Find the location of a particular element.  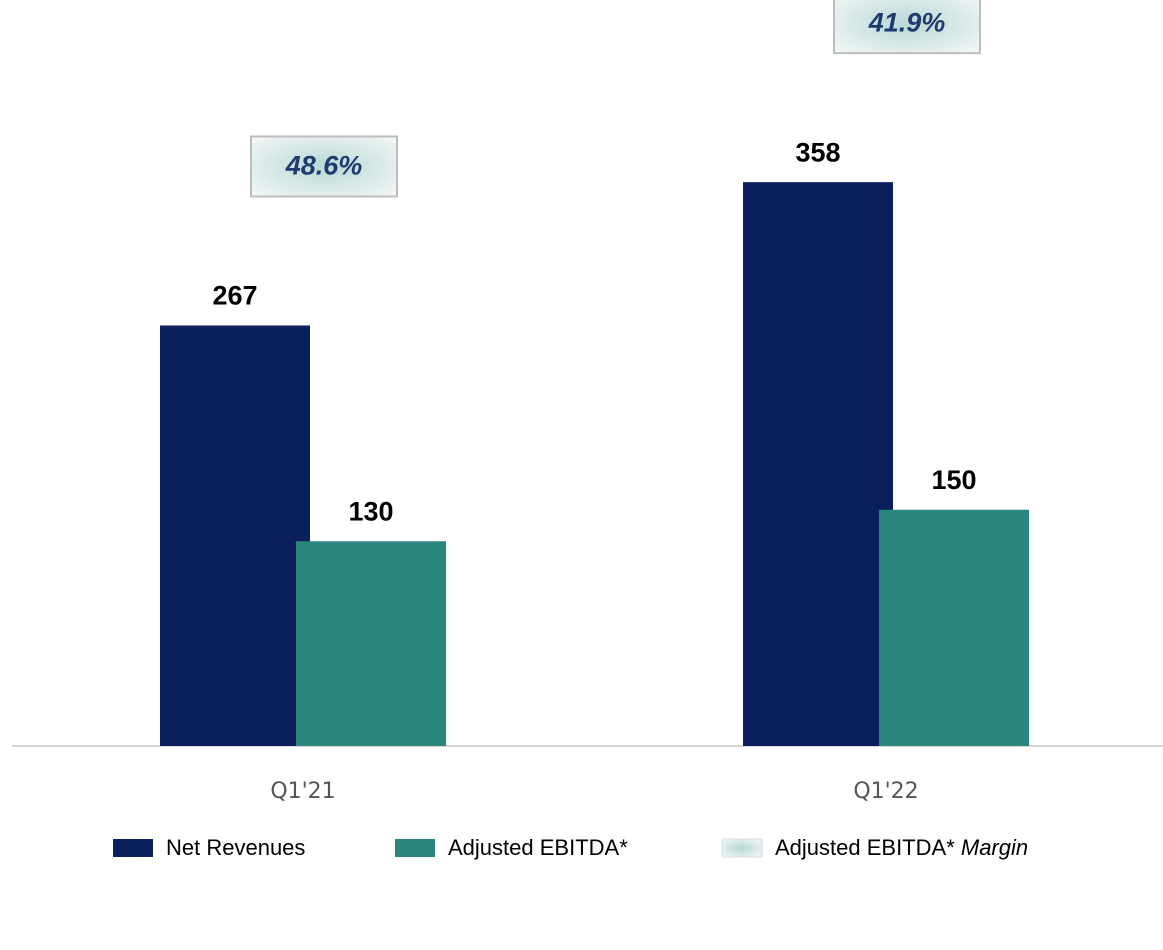

legend-label: Adjusted EBITDA* Margin is located at coordinates (901, 847).